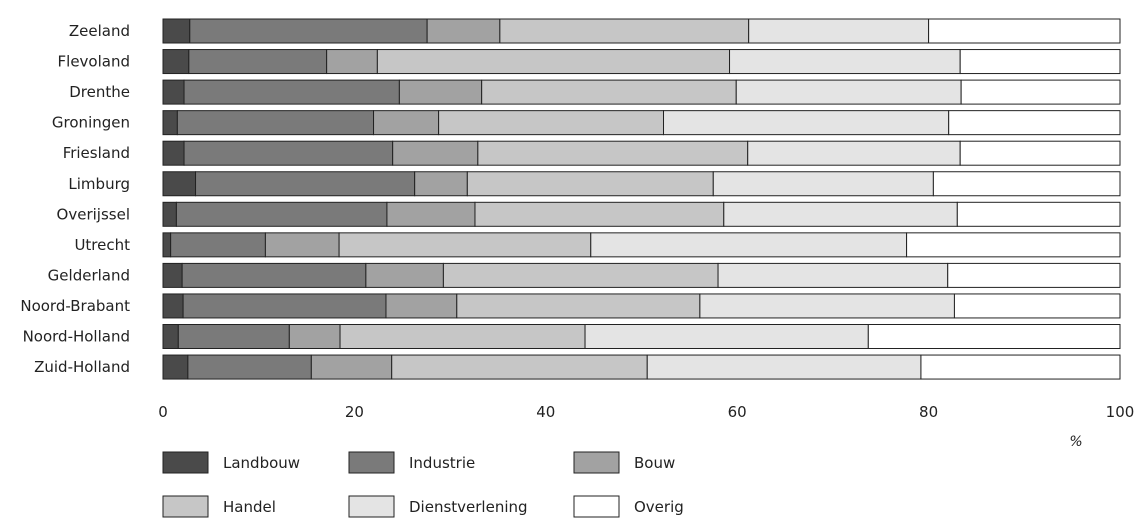  Describe the element at coordinates (261, 463) in the screenshot. I see `legend-label: Landbouw` at that location.